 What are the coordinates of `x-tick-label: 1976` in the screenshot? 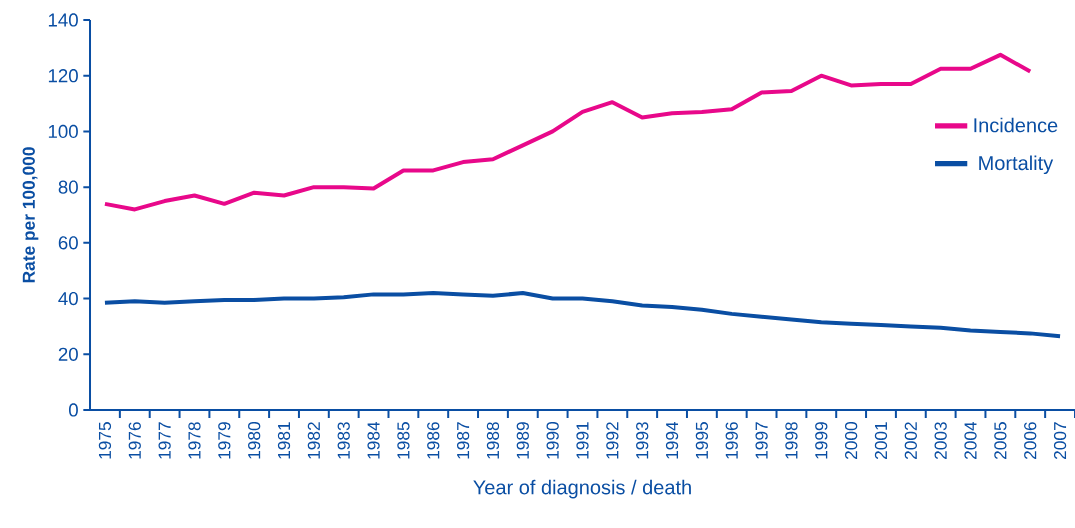 It's located at (134, 440).